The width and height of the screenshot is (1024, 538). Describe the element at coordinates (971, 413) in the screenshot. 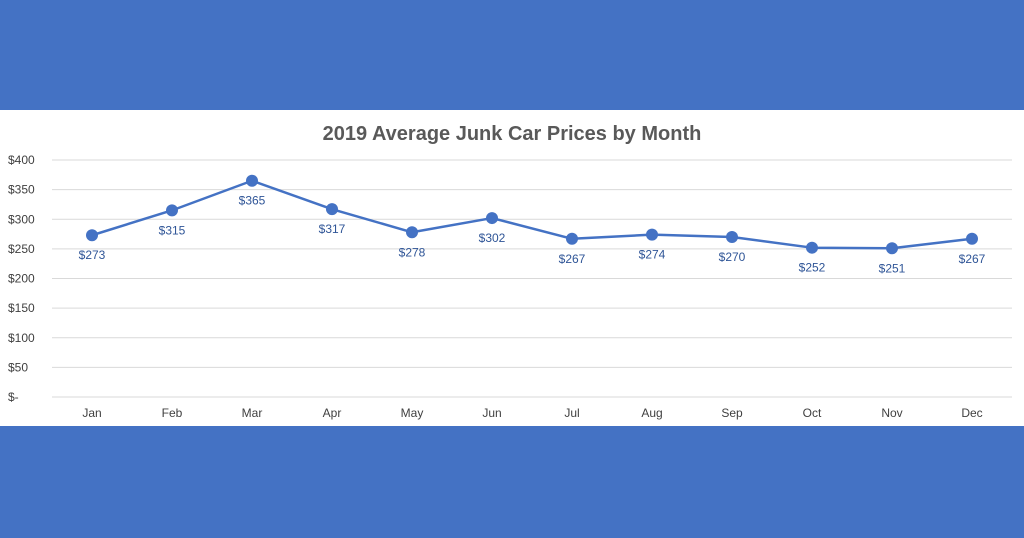

I see `x-tick-label-dec: Dec` at that location.